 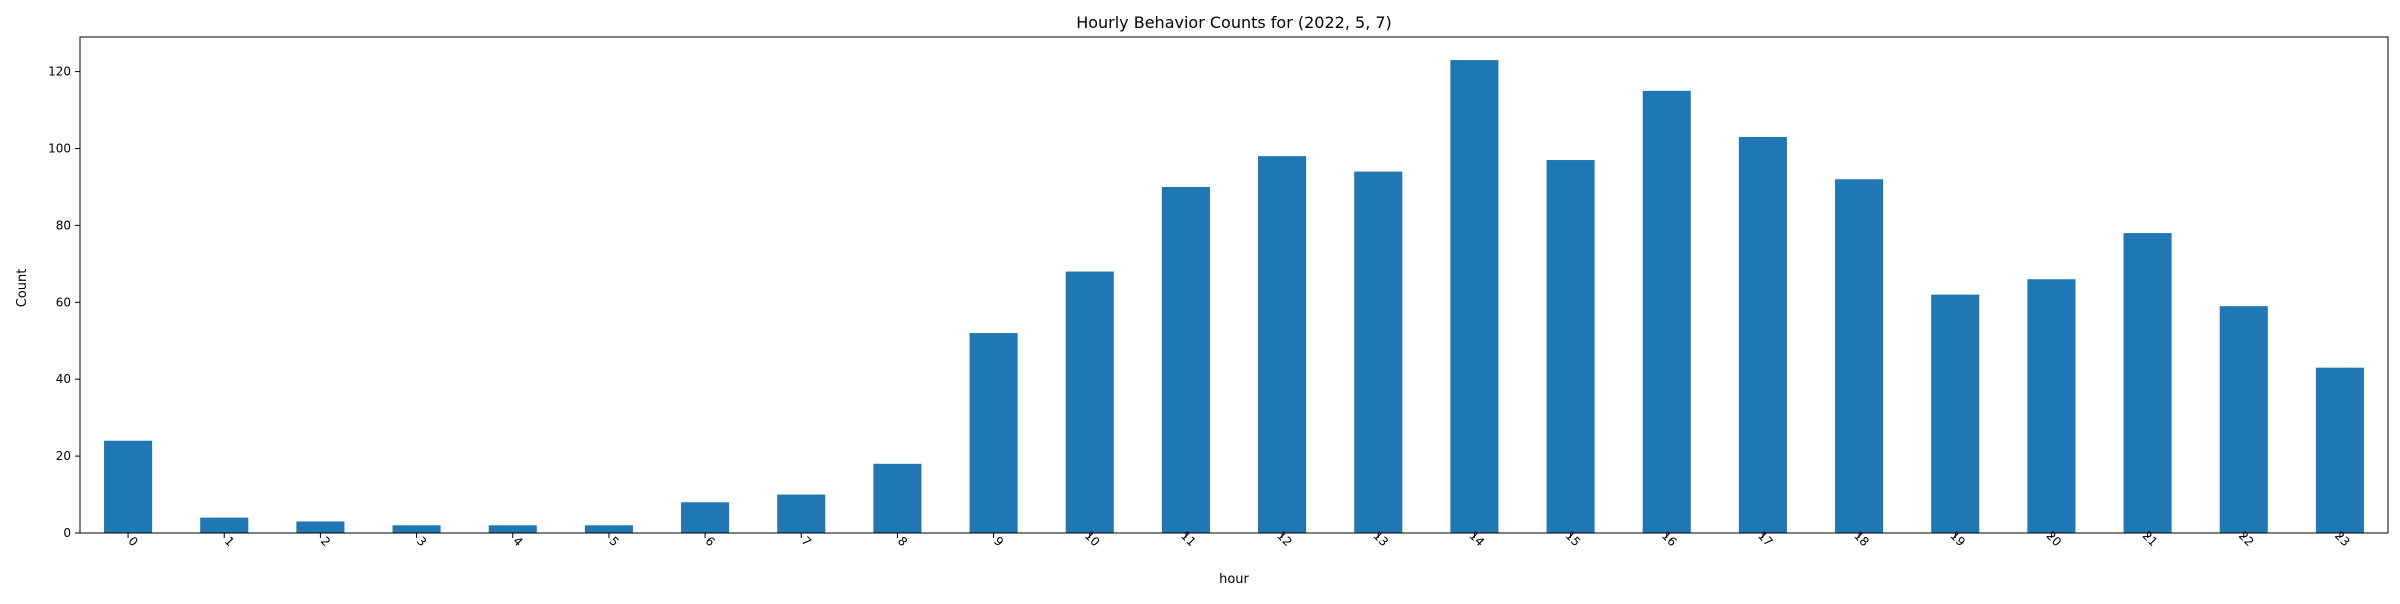 I want to click on y-tick-label: 40, so click(x=63, y=379).